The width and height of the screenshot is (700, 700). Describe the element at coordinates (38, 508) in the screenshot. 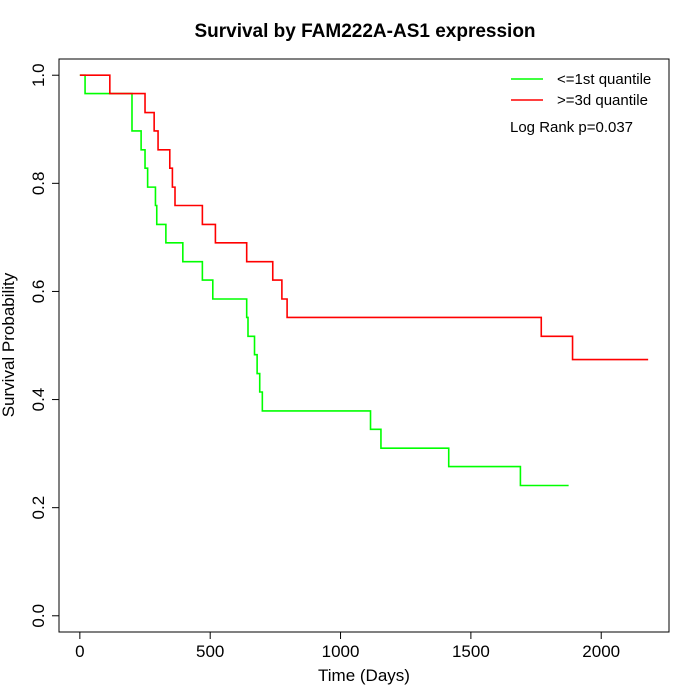

I see `y-tick-label: 0.2` at that location.